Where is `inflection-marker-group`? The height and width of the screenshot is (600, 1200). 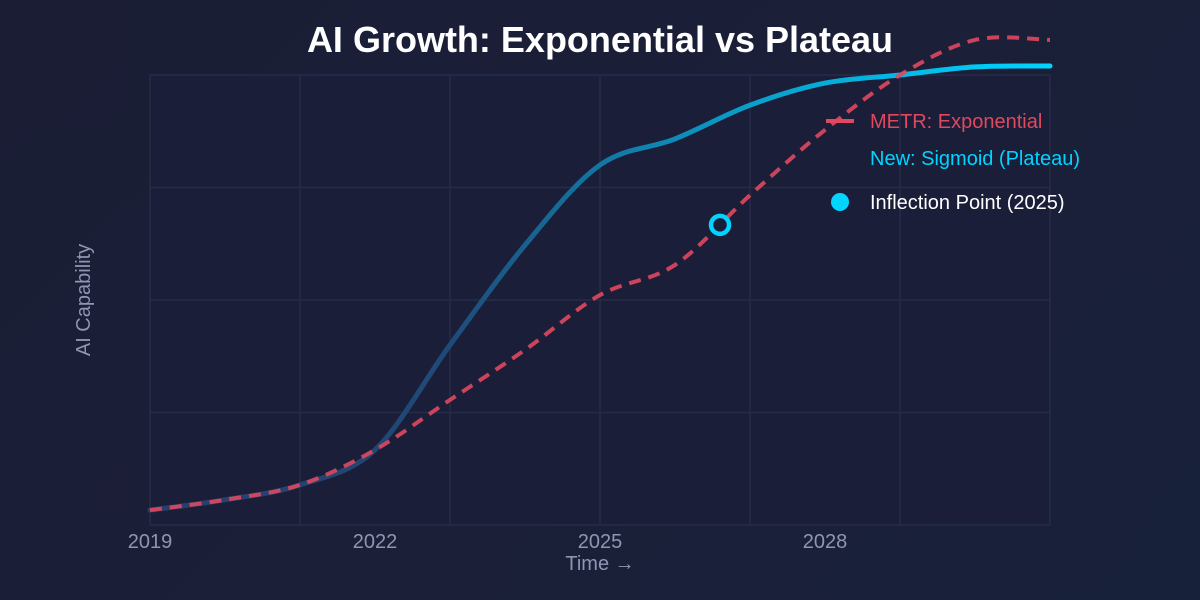 inflection-marker-group is located at coordinates (720, 225).